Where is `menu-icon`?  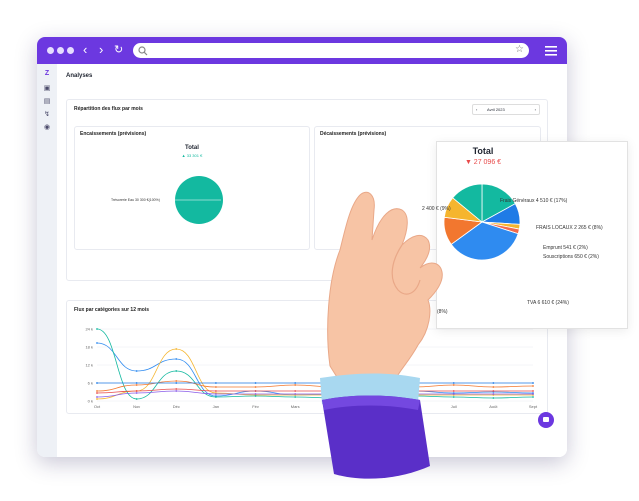 menu-icon is located at coordinates (551, 51).